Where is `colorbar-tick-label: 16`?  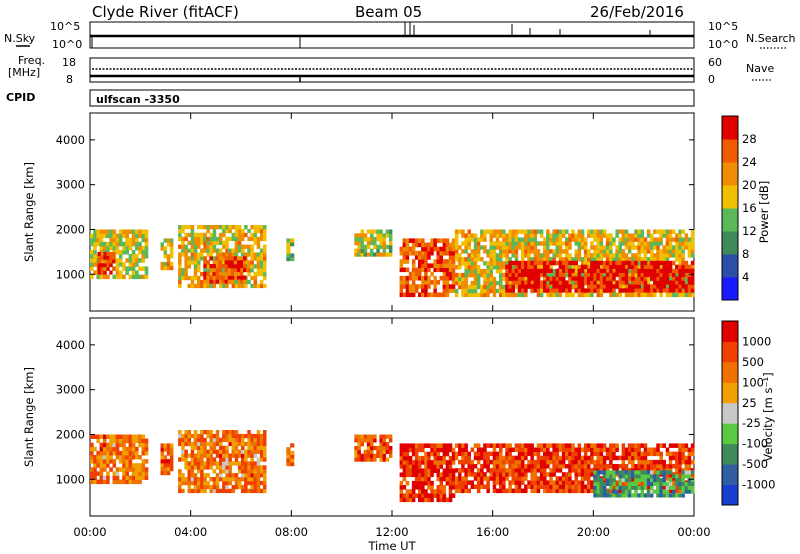 colorbar-tick-label: 16 is located at coordinates (749, 208).